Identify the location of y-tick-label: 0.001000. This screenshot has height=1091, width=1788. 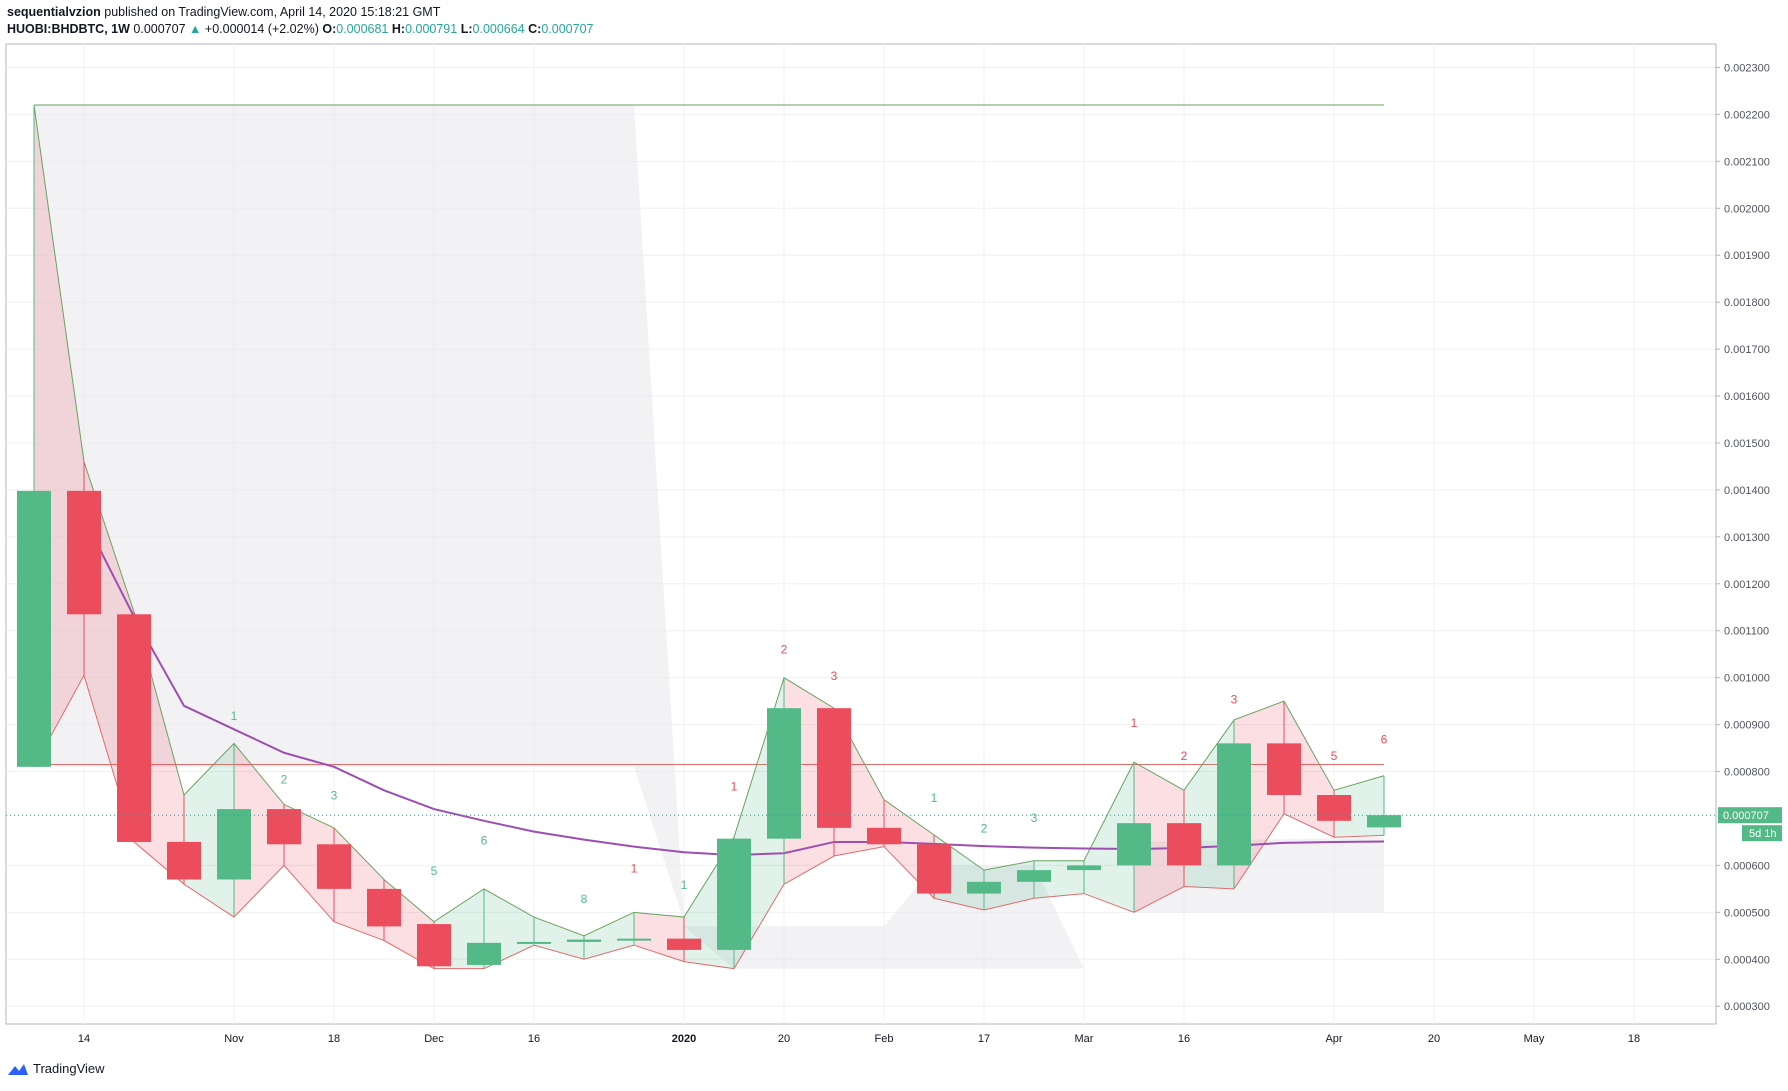
(1747, 679).